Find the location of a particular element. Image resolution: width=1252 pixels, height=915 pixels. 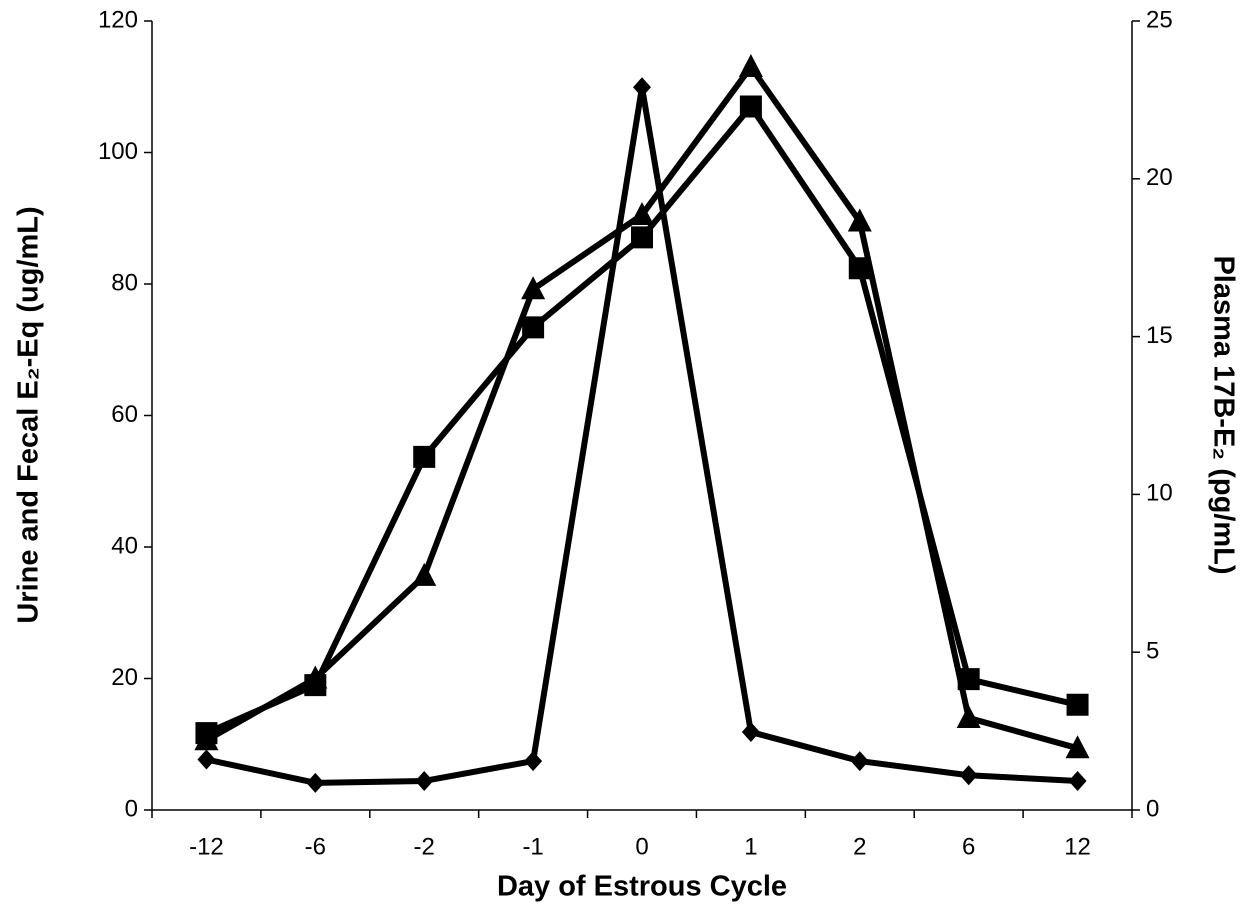

y2-tick-label: 10 is located at coordinates (1159, 493).